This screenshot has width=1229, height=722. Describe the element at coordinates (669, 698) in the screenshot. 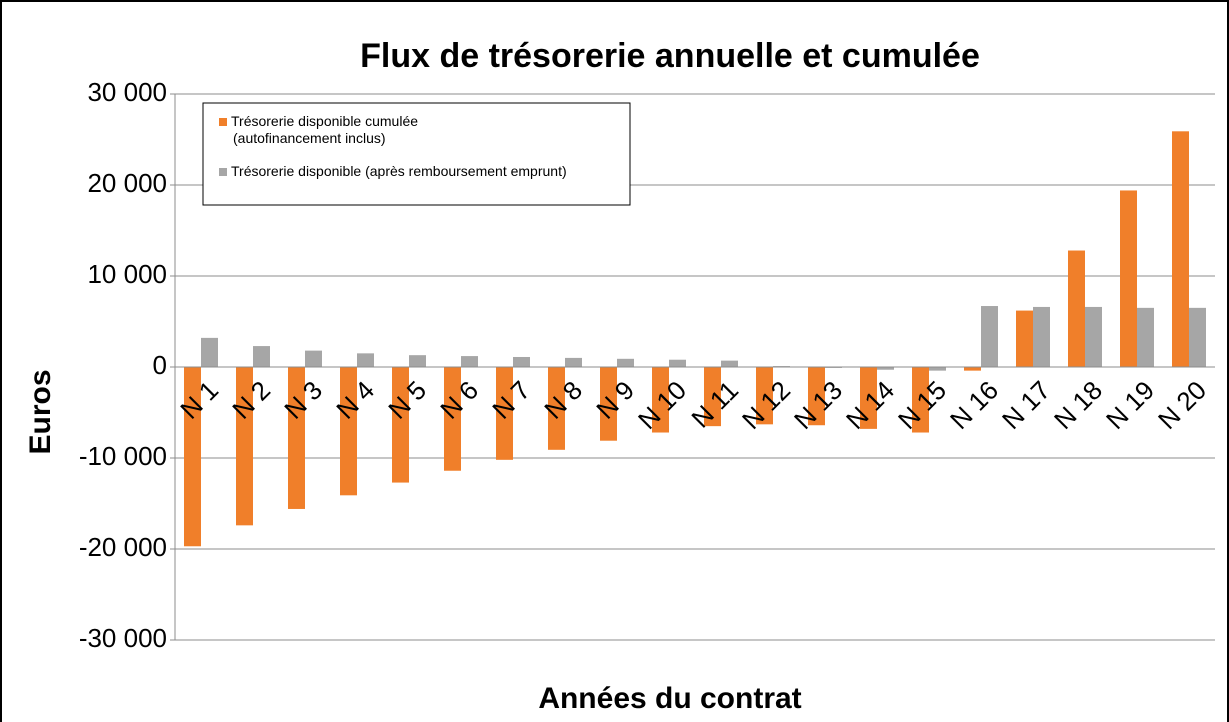

I see `x-axis-label: Années du contrat` at that location.